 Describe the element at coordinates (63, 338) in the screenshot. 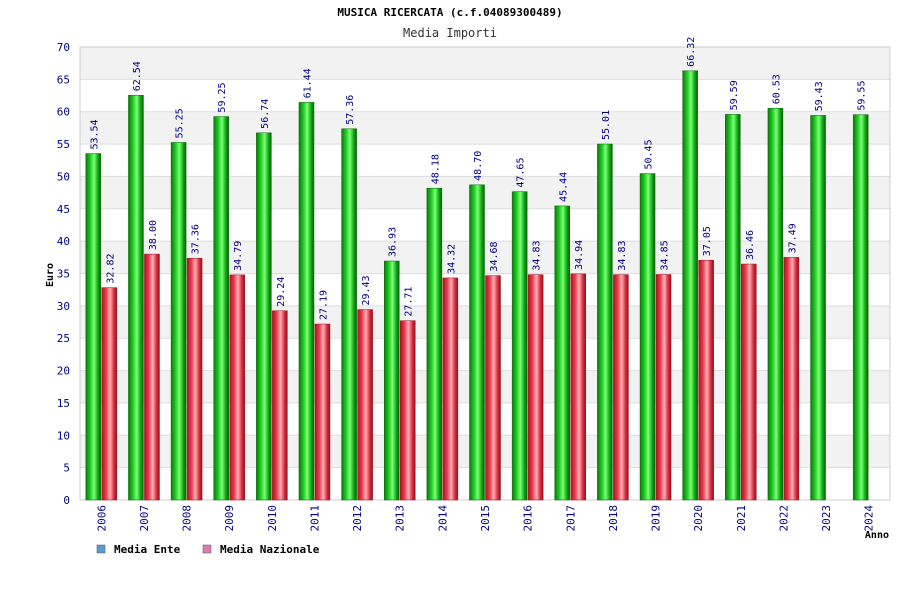

I see `y-tick-label: 25` at that location.